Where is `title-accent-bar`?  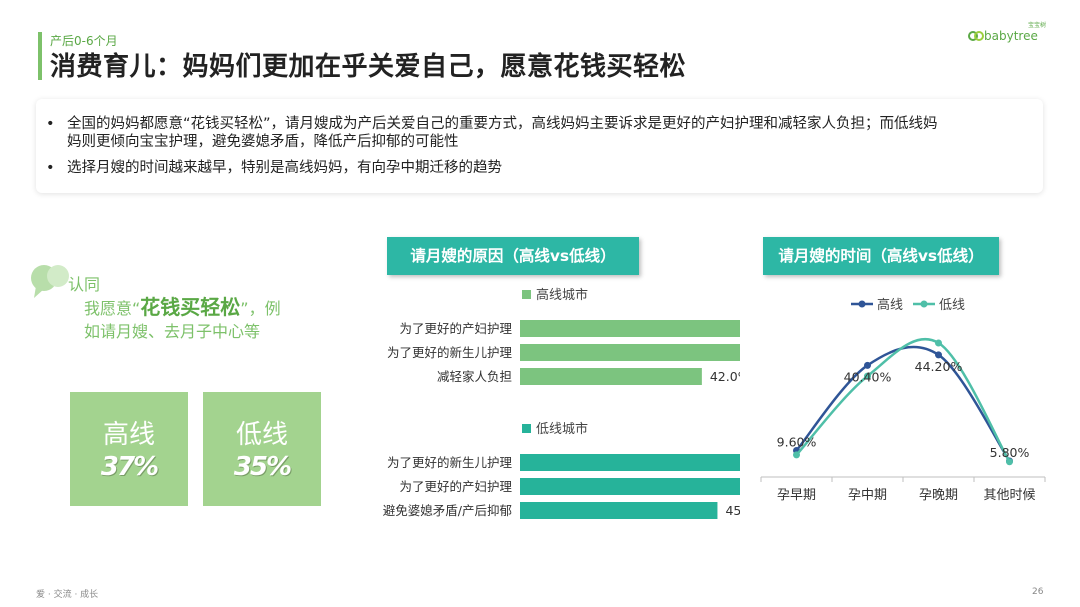 title-accent-bar is located at coordinates (40, 56).